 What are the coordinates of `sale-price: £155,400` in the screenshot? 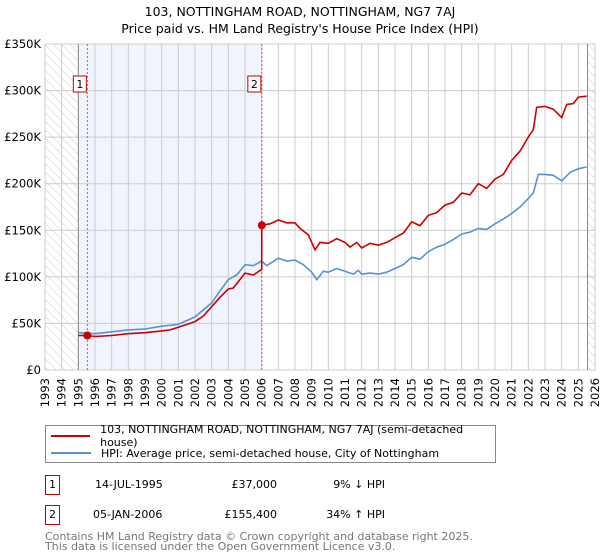 It's located at (251, 514).